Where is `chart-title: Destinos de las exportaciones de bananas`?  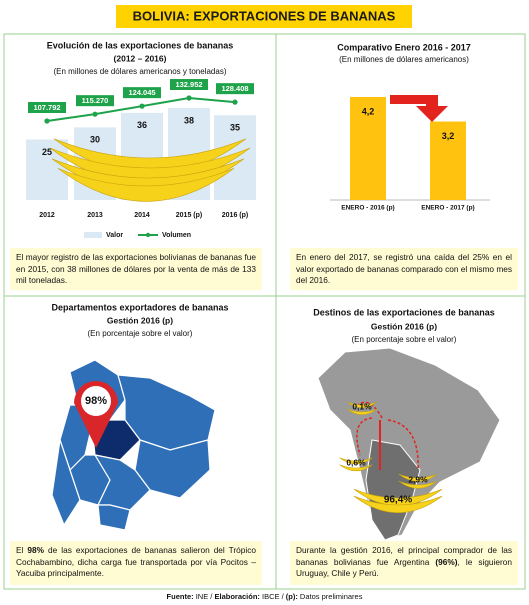 chart-title: Destinos de las exportaciones de bananas is located at coordinates (404, 312).